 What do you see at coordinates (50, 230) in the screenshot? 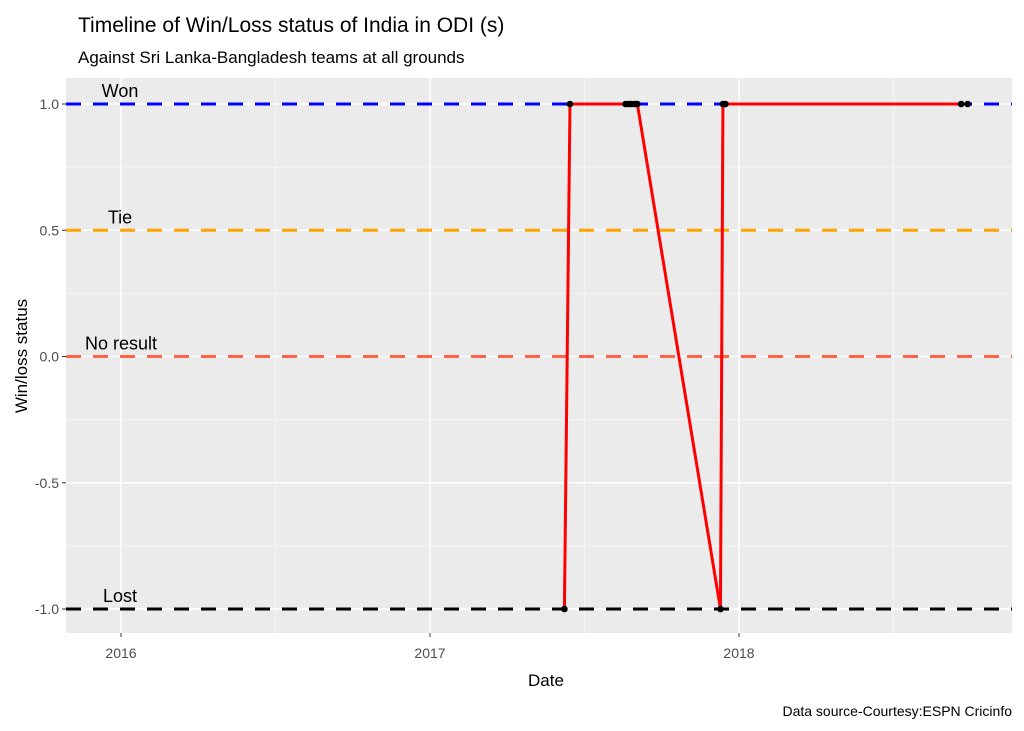
I see `y-tick-label: 0.5` at bounding box center [50, 230].